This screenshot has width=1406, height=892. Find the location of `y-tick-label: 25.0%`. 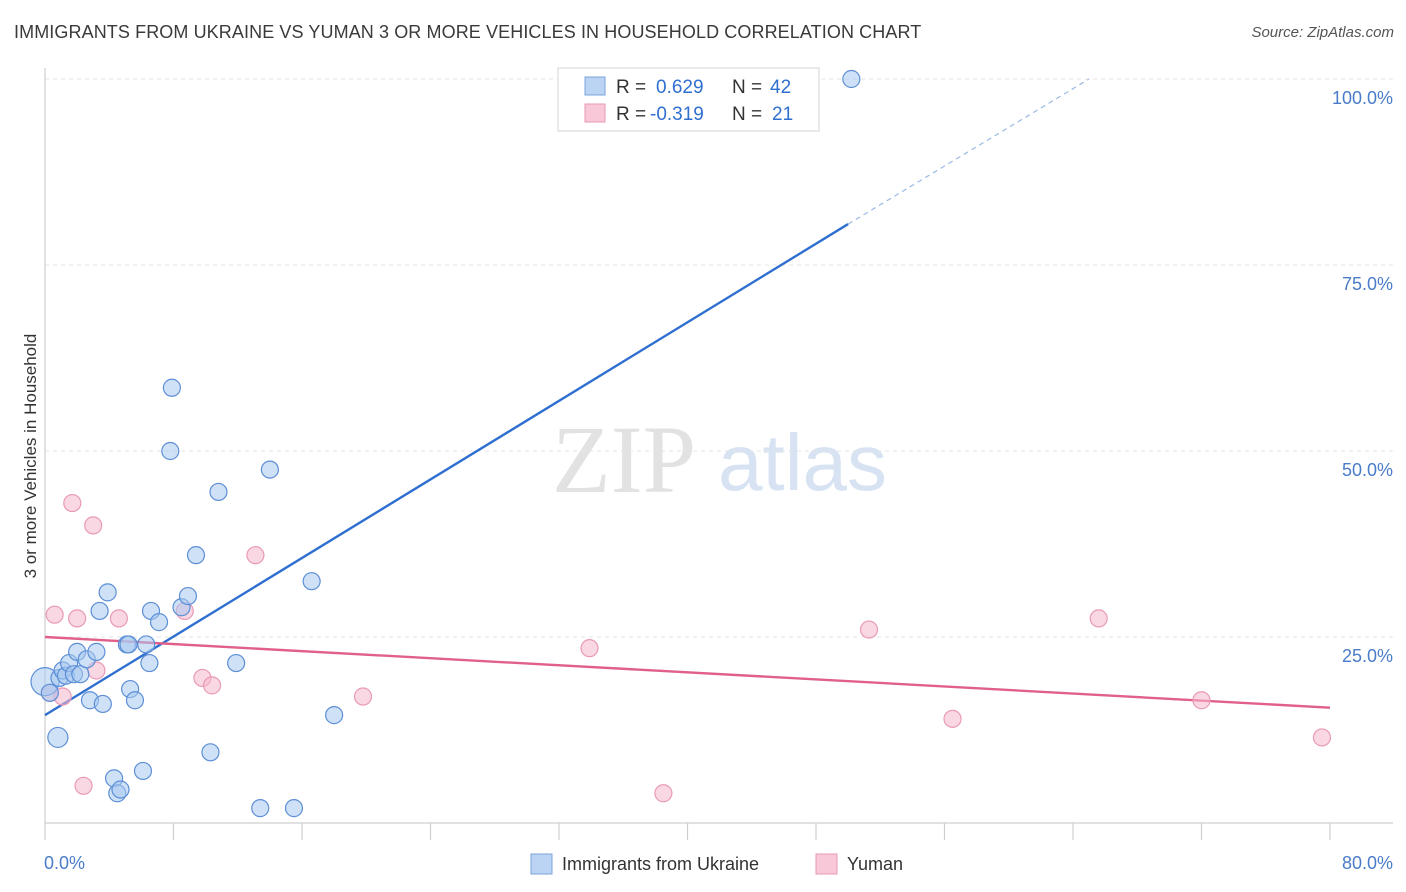

y-tick-label: 25.0% is located at coordinates (1367, 656).